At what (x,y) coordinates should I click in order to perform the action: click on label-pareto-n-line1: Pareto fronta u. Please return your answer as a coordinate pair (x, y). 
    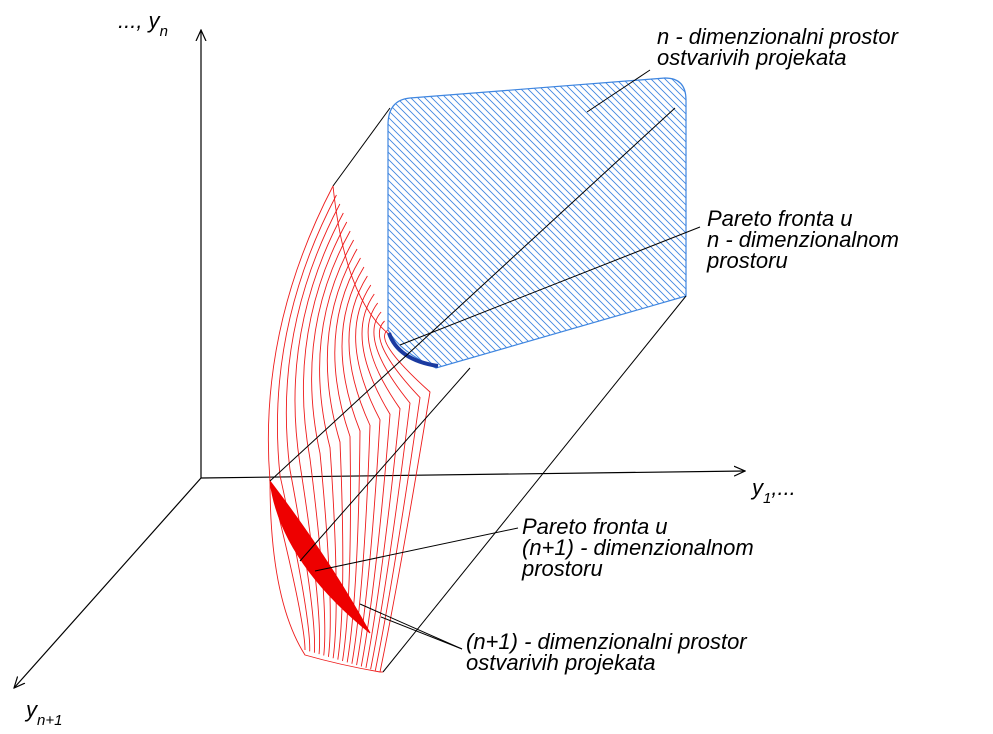
    Looking at the image, I should click on (780, 218).